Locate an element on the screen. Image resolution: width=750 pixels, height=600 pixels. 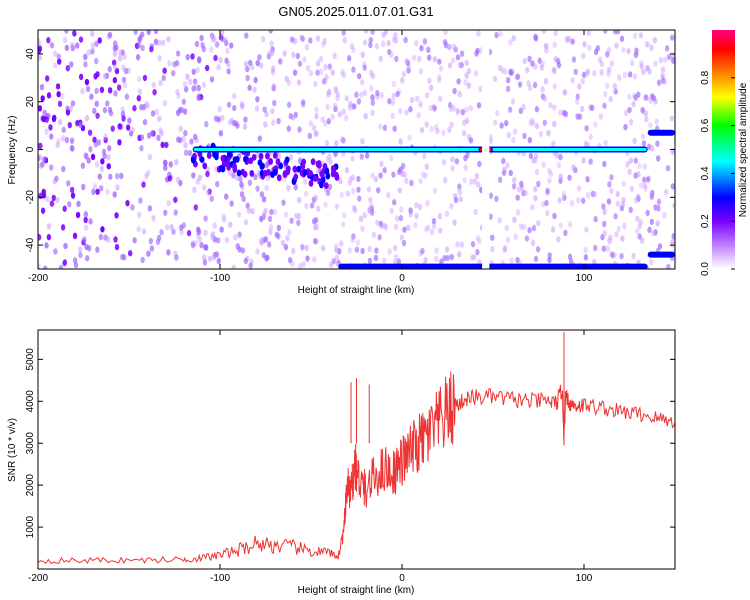
spectrogram-y-tick-label: 20 is located at coordinates (30, 102).